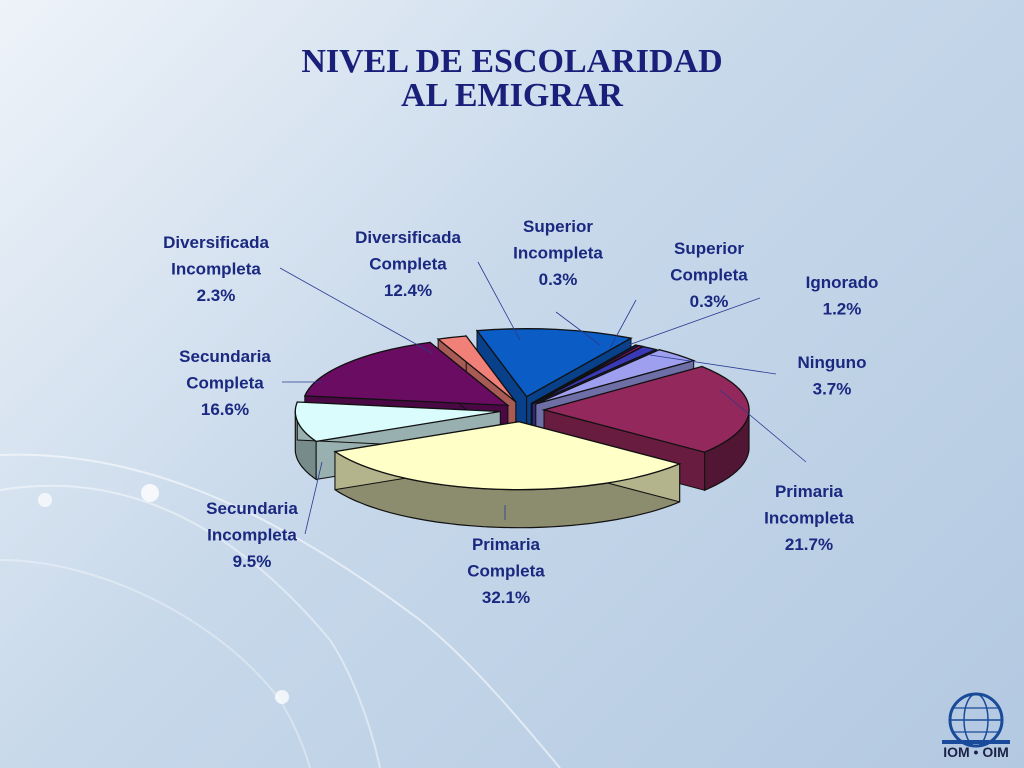 The height and width of the screenshot is (768, 1024). What do you see at coordinates (809, 544) in the screenshot?
I see `slice-label-5-2: 21.7%` at bounding box center [809, 544].